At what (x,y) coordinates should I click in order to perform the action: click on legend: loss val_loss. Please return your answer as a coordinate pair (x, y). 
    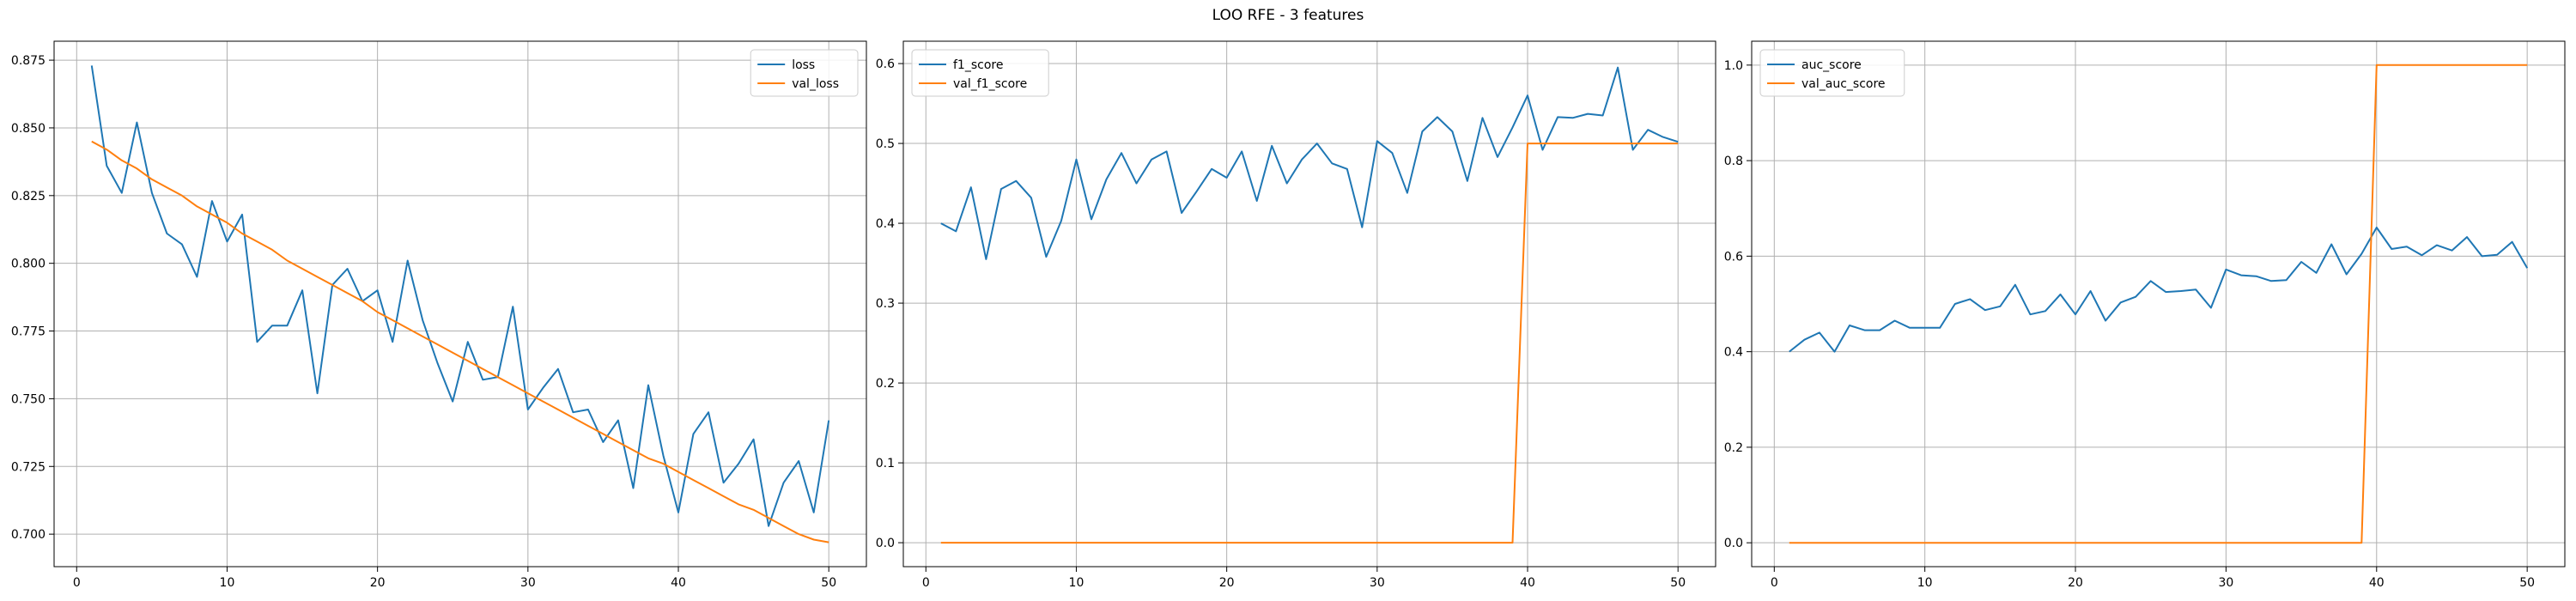
    Looking at the image, I should click on (804, 73).